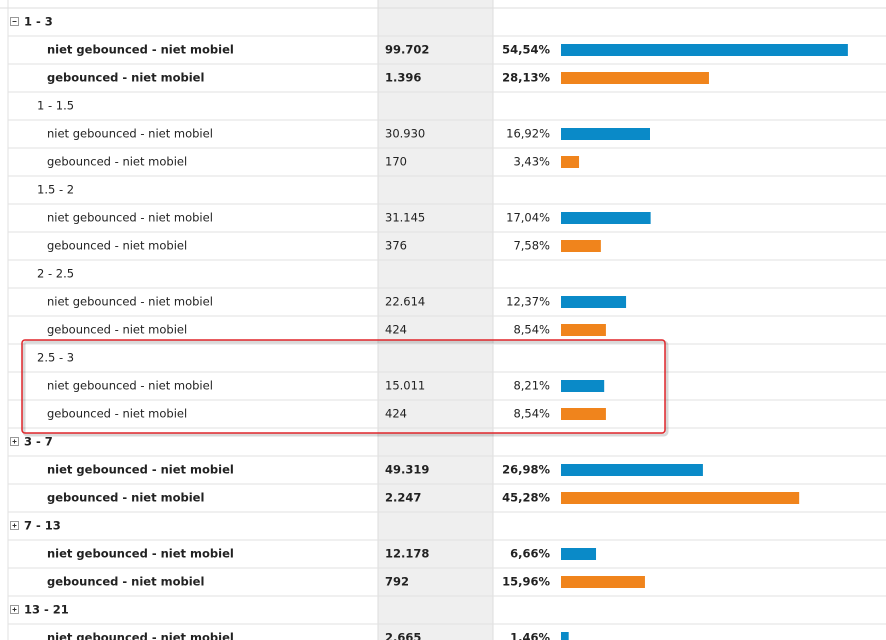 This screenshot has width=886, height=640. What do you see at coordinates (46, 610) in the screenshot?
I see `row-label: 13 - 21` at bounding box center [46, 610].